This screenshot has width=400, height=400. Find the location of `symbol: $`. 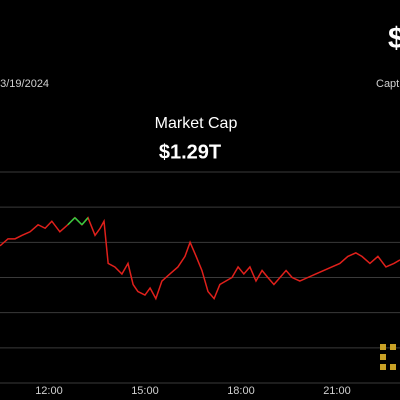

symbol: $ is located at coordinates (394, 38).